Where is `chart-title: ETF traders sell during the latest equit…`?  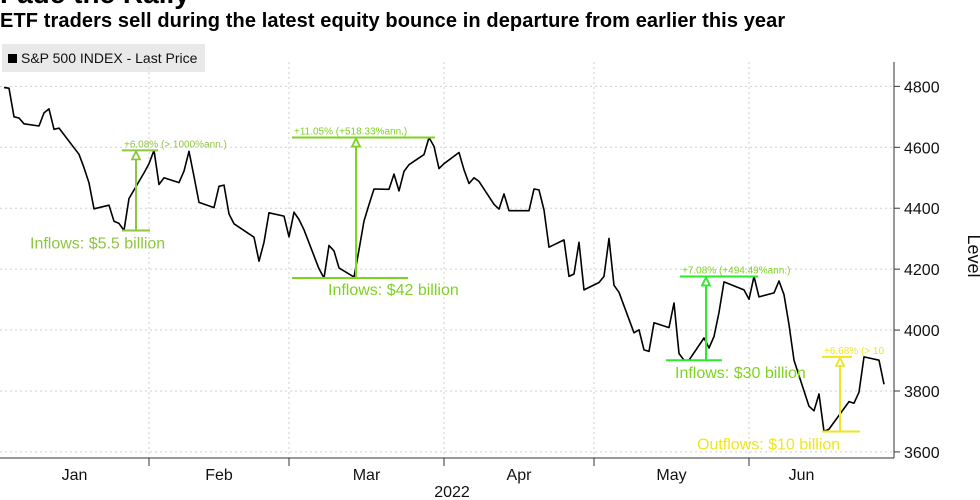
chart-title: ETF traders sell during the latest equit… is located at coordinates (393, 21).